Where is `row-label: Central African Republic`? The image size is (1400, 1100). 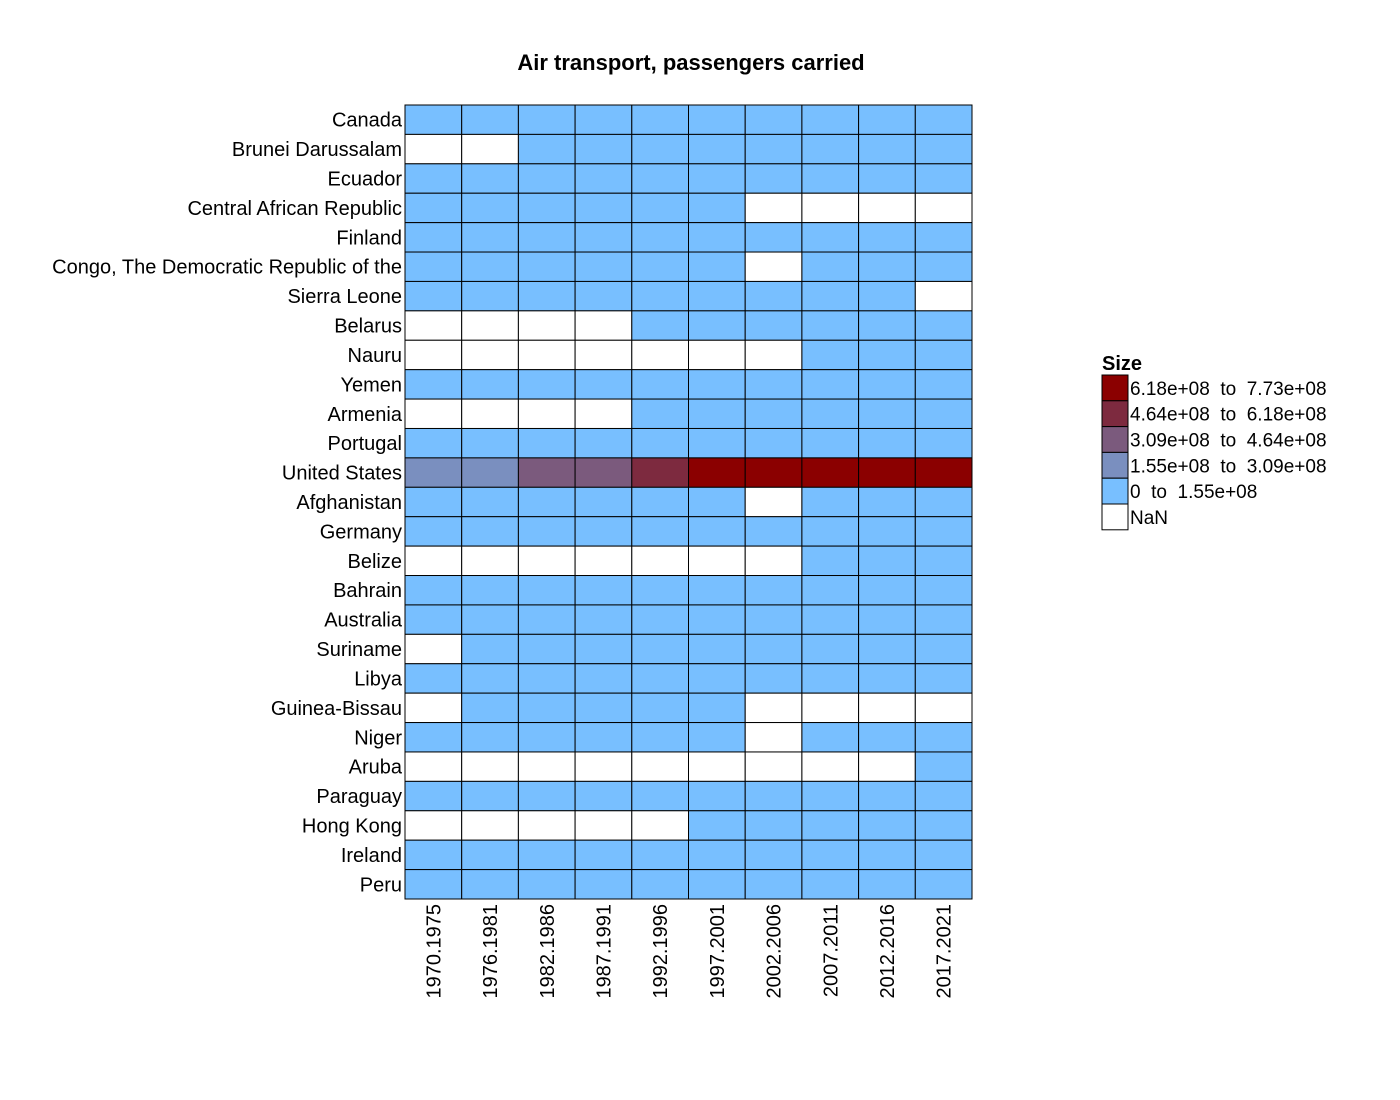
row-label: Central African Republic is located at coordinates (294, 209).